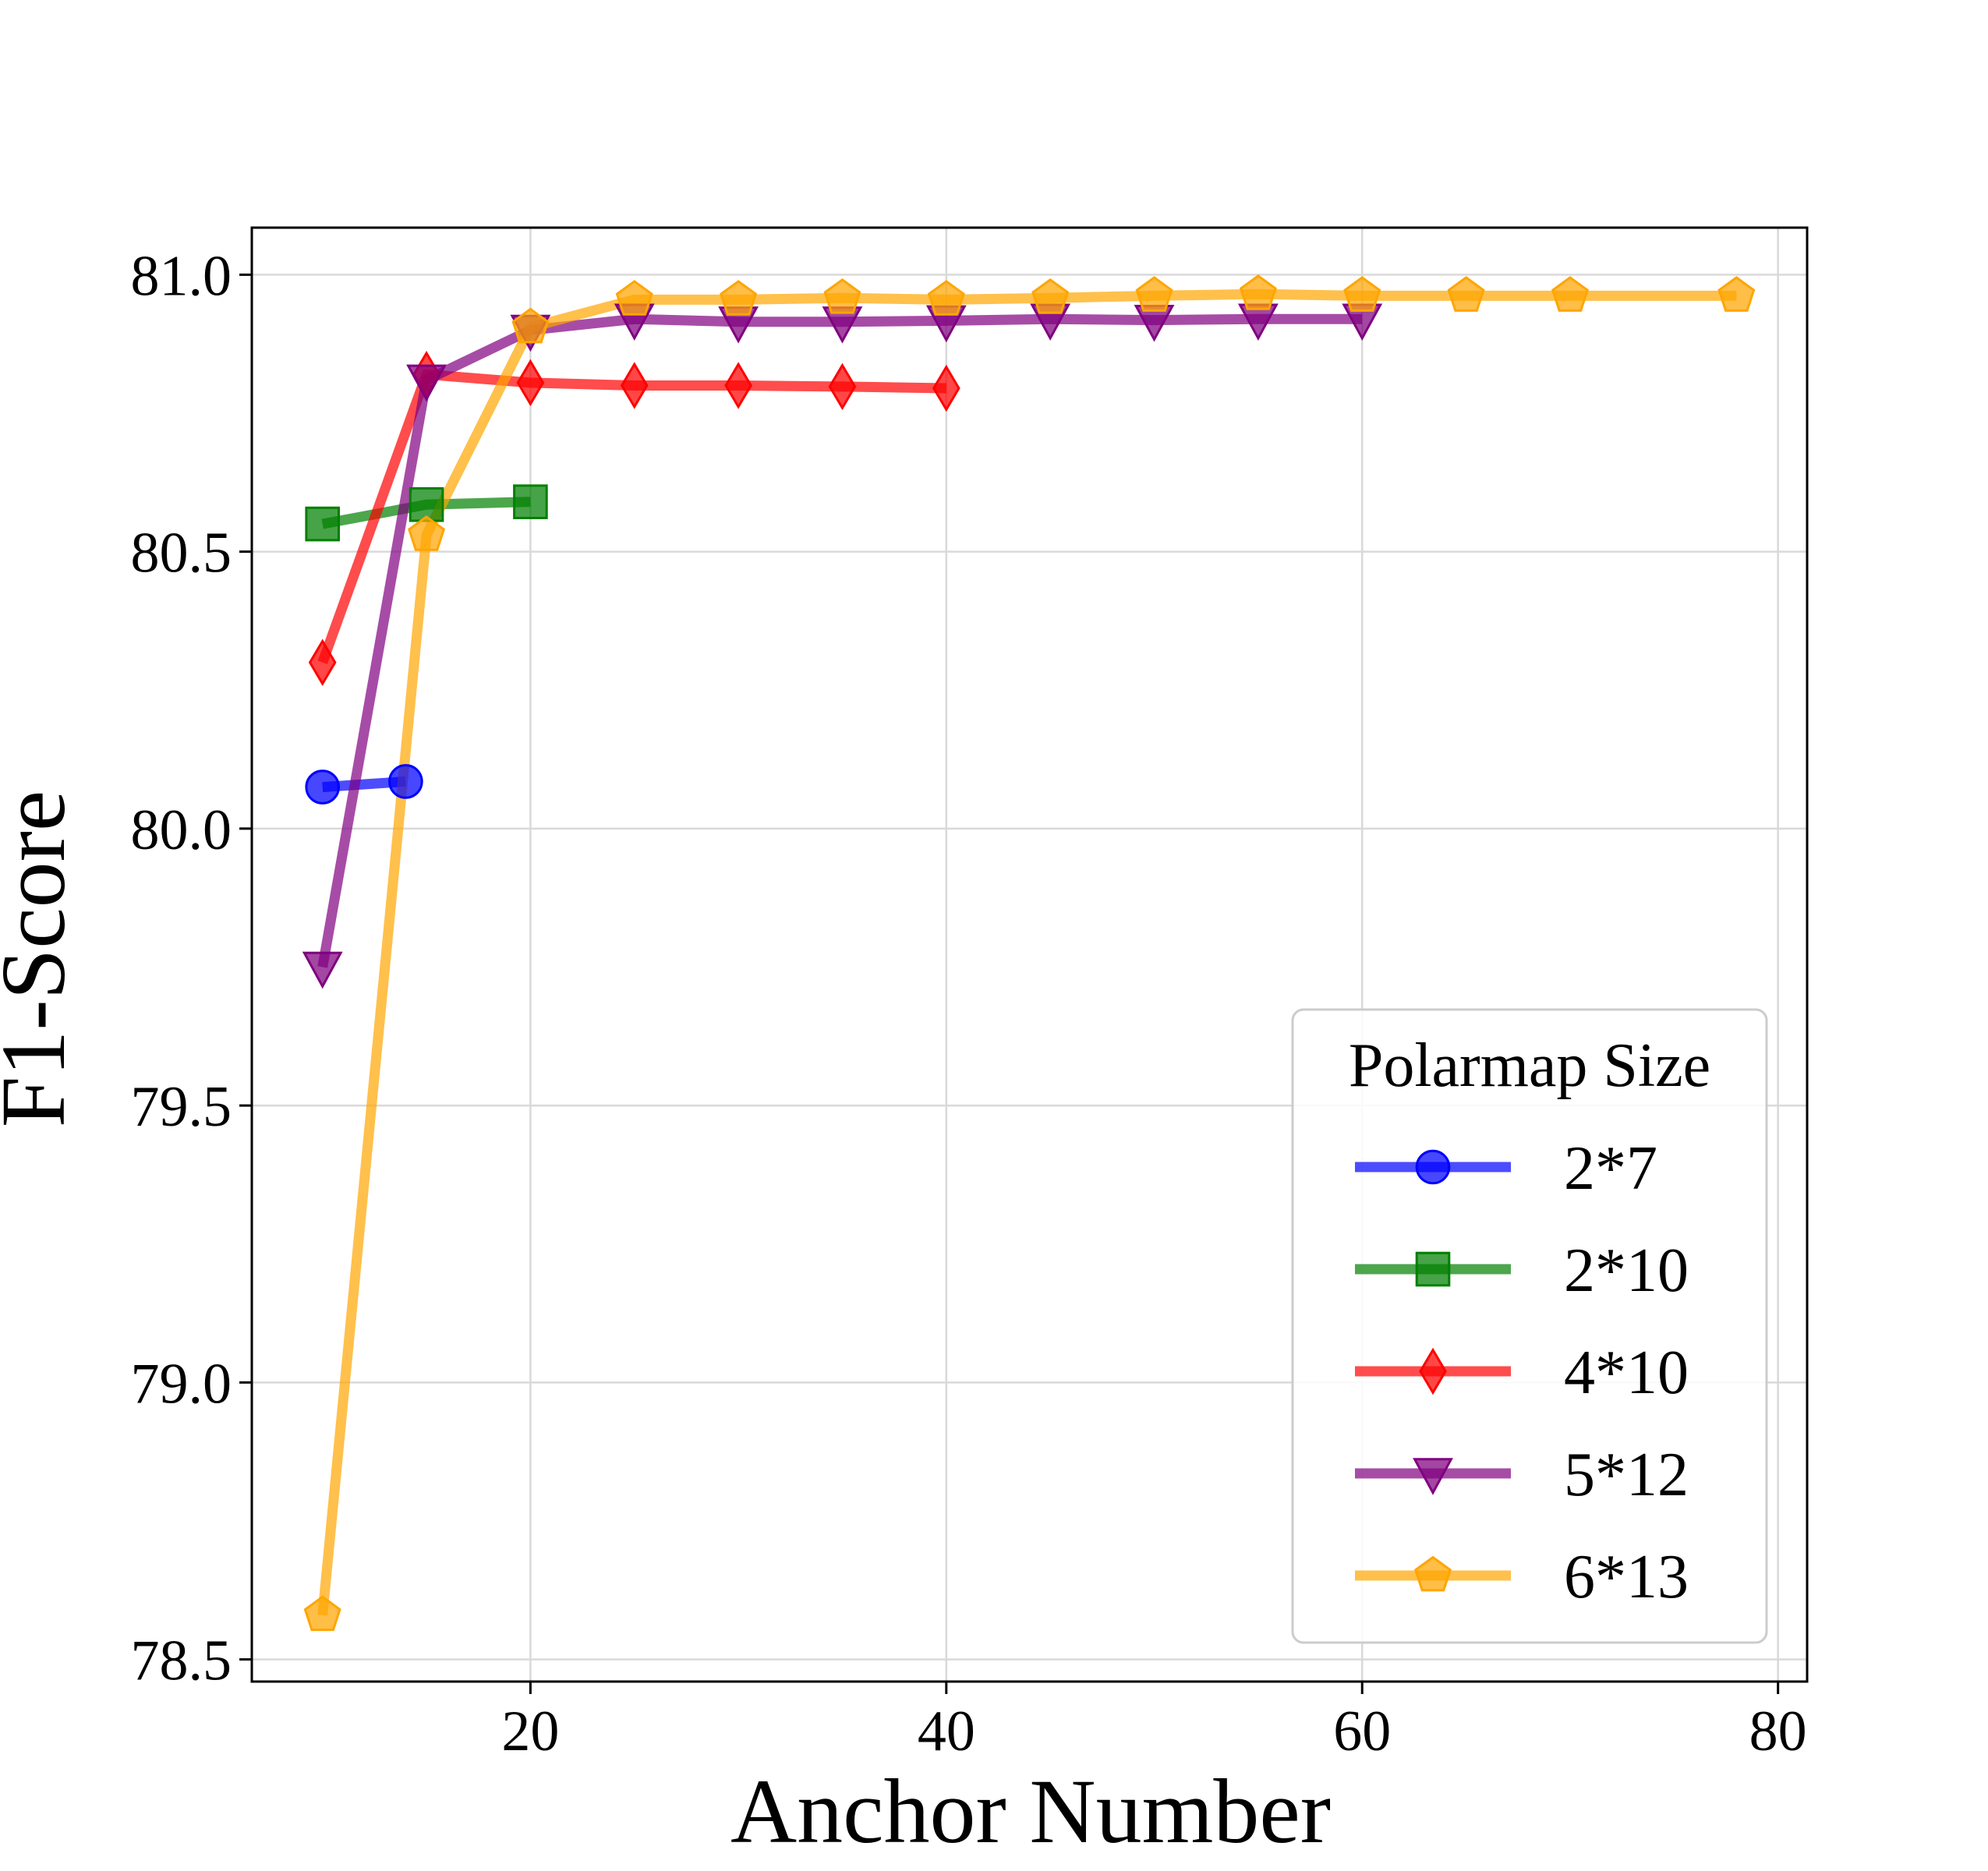 This screenshot has width=1988, height=1871. Describe the element at coordinates (946, 1731) in the screenshot. I see `x-tick-label: 40` at that location.